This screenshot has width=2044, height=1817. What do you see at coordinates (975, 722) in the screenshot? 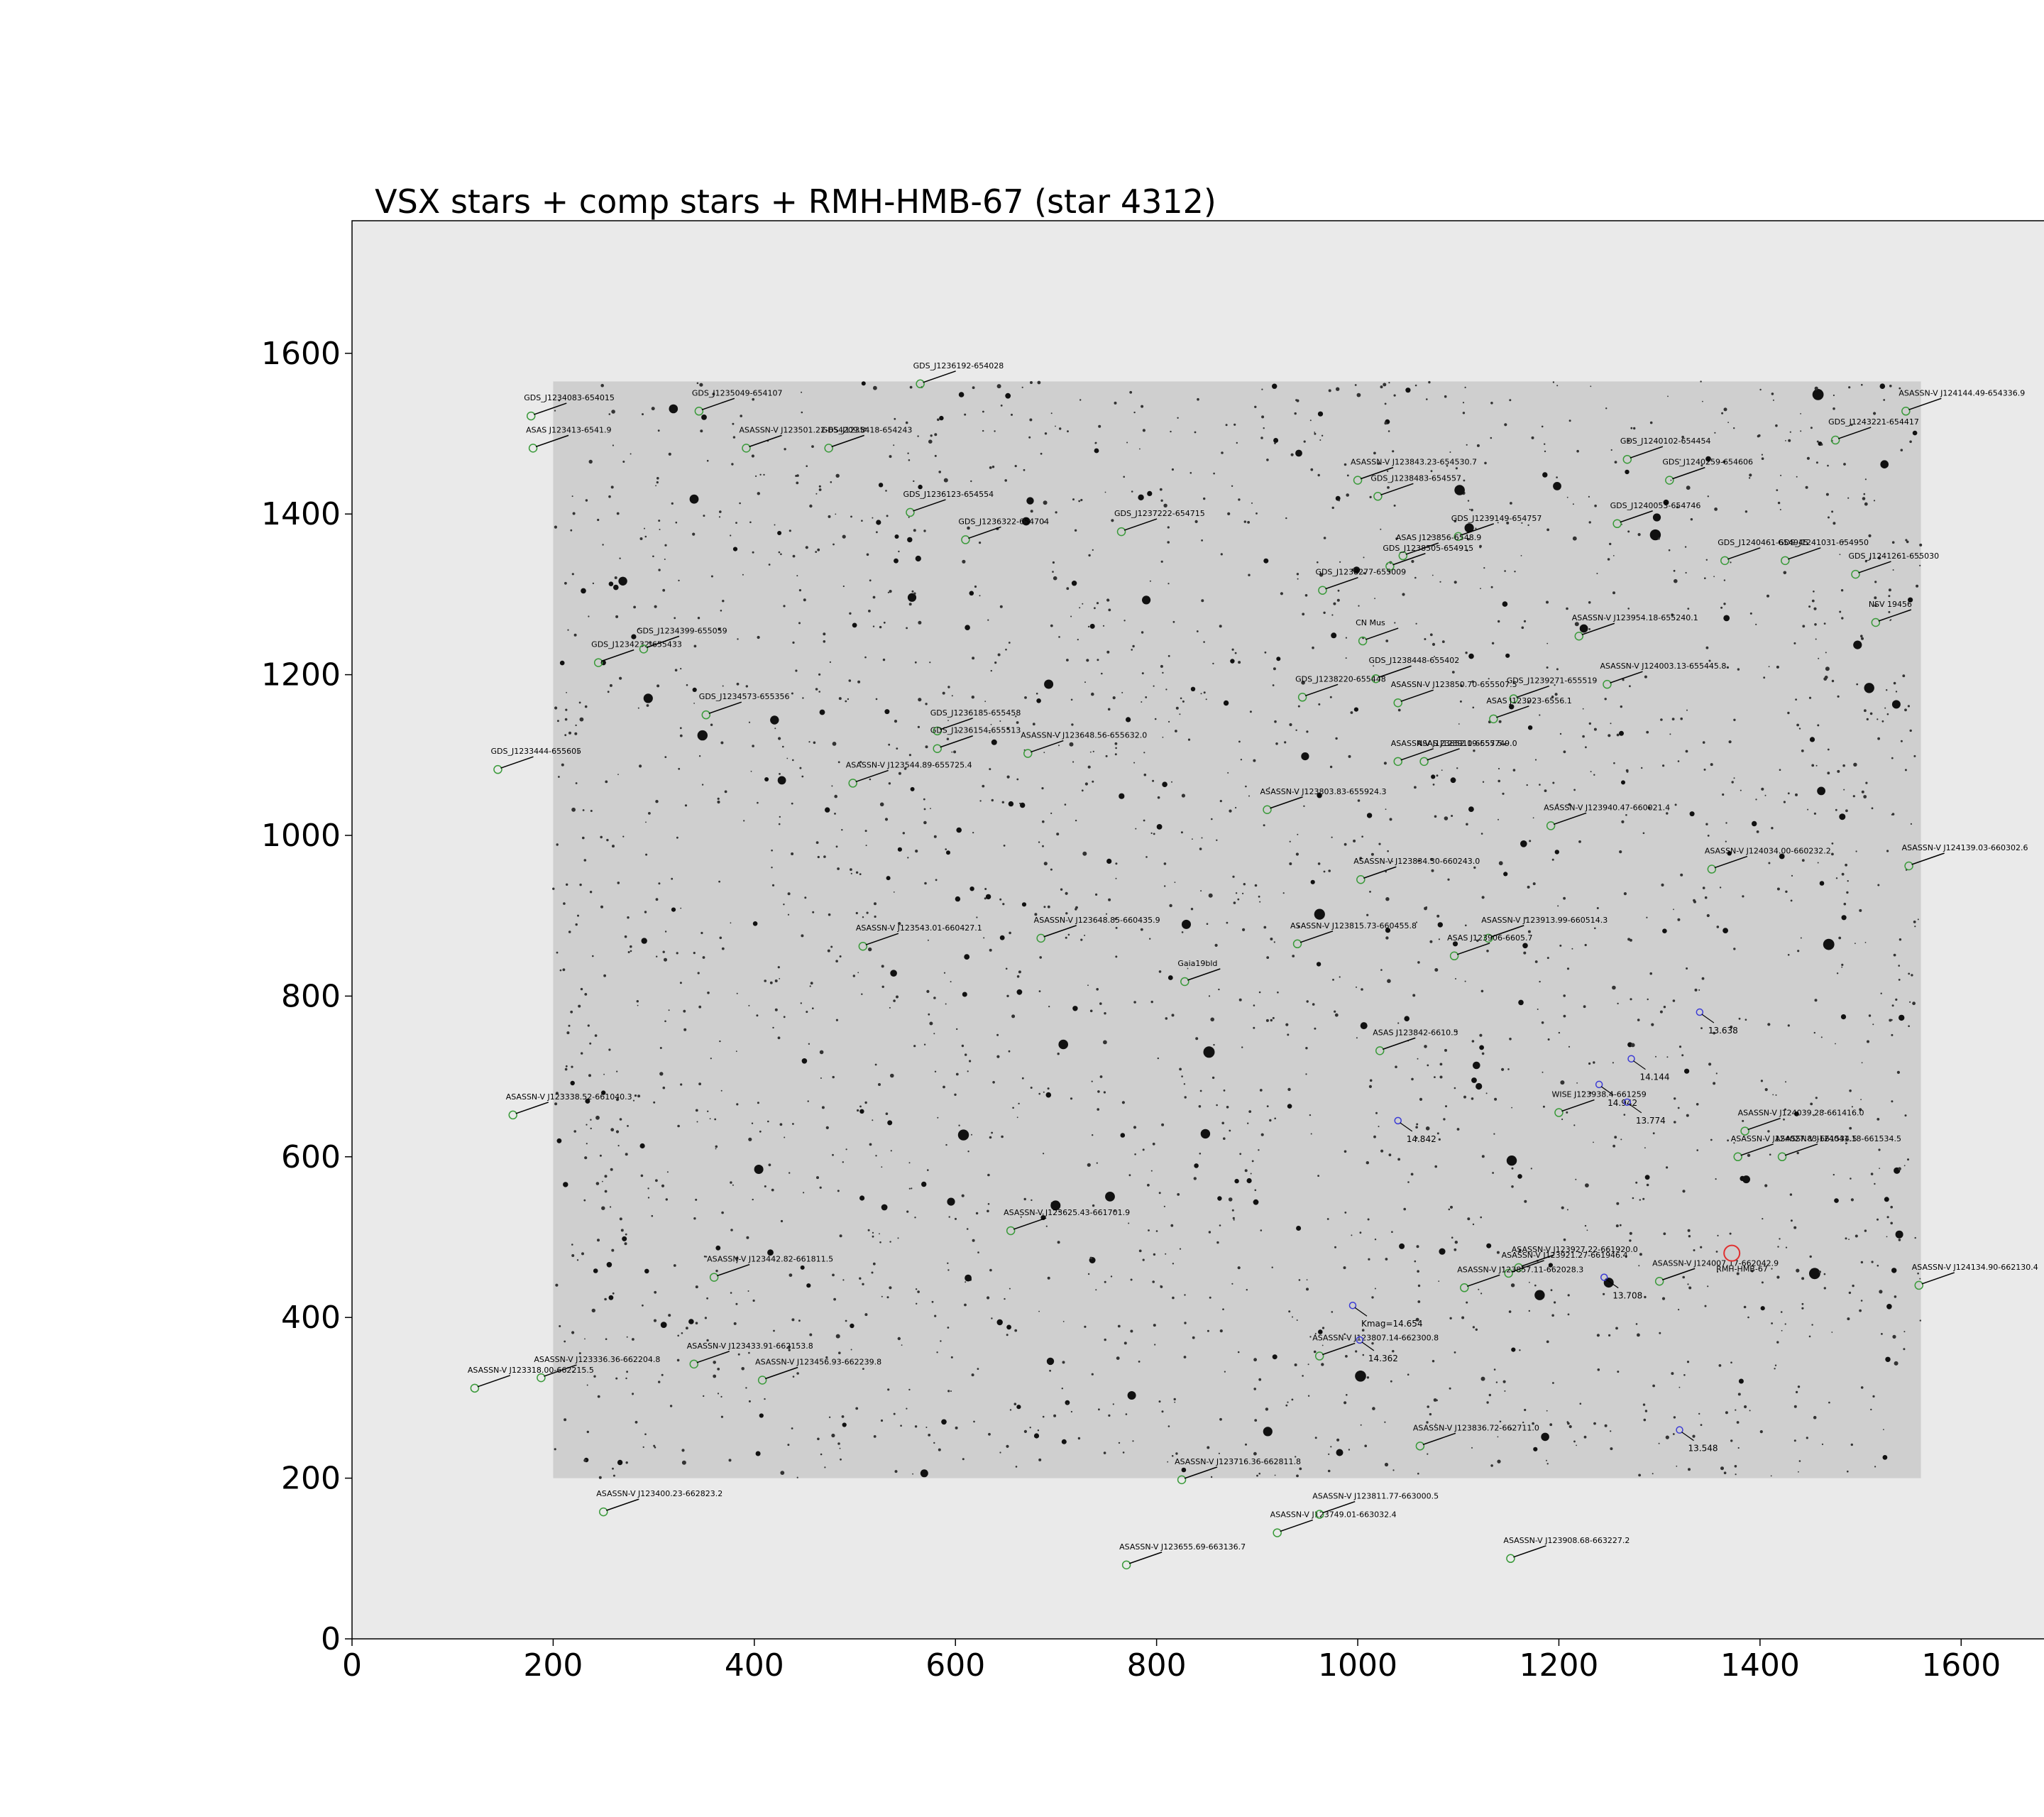
I see `vsx-star: GDS_J1236185-655458` at bounding box center [975, 722].